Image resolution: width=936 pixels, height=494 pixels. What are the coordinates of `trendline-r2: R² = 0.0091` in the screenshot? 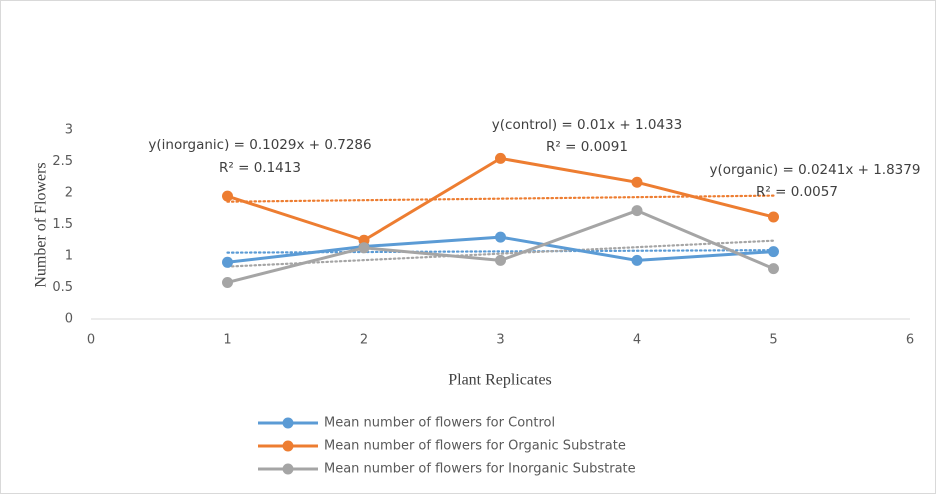 It's located at (587, 147).